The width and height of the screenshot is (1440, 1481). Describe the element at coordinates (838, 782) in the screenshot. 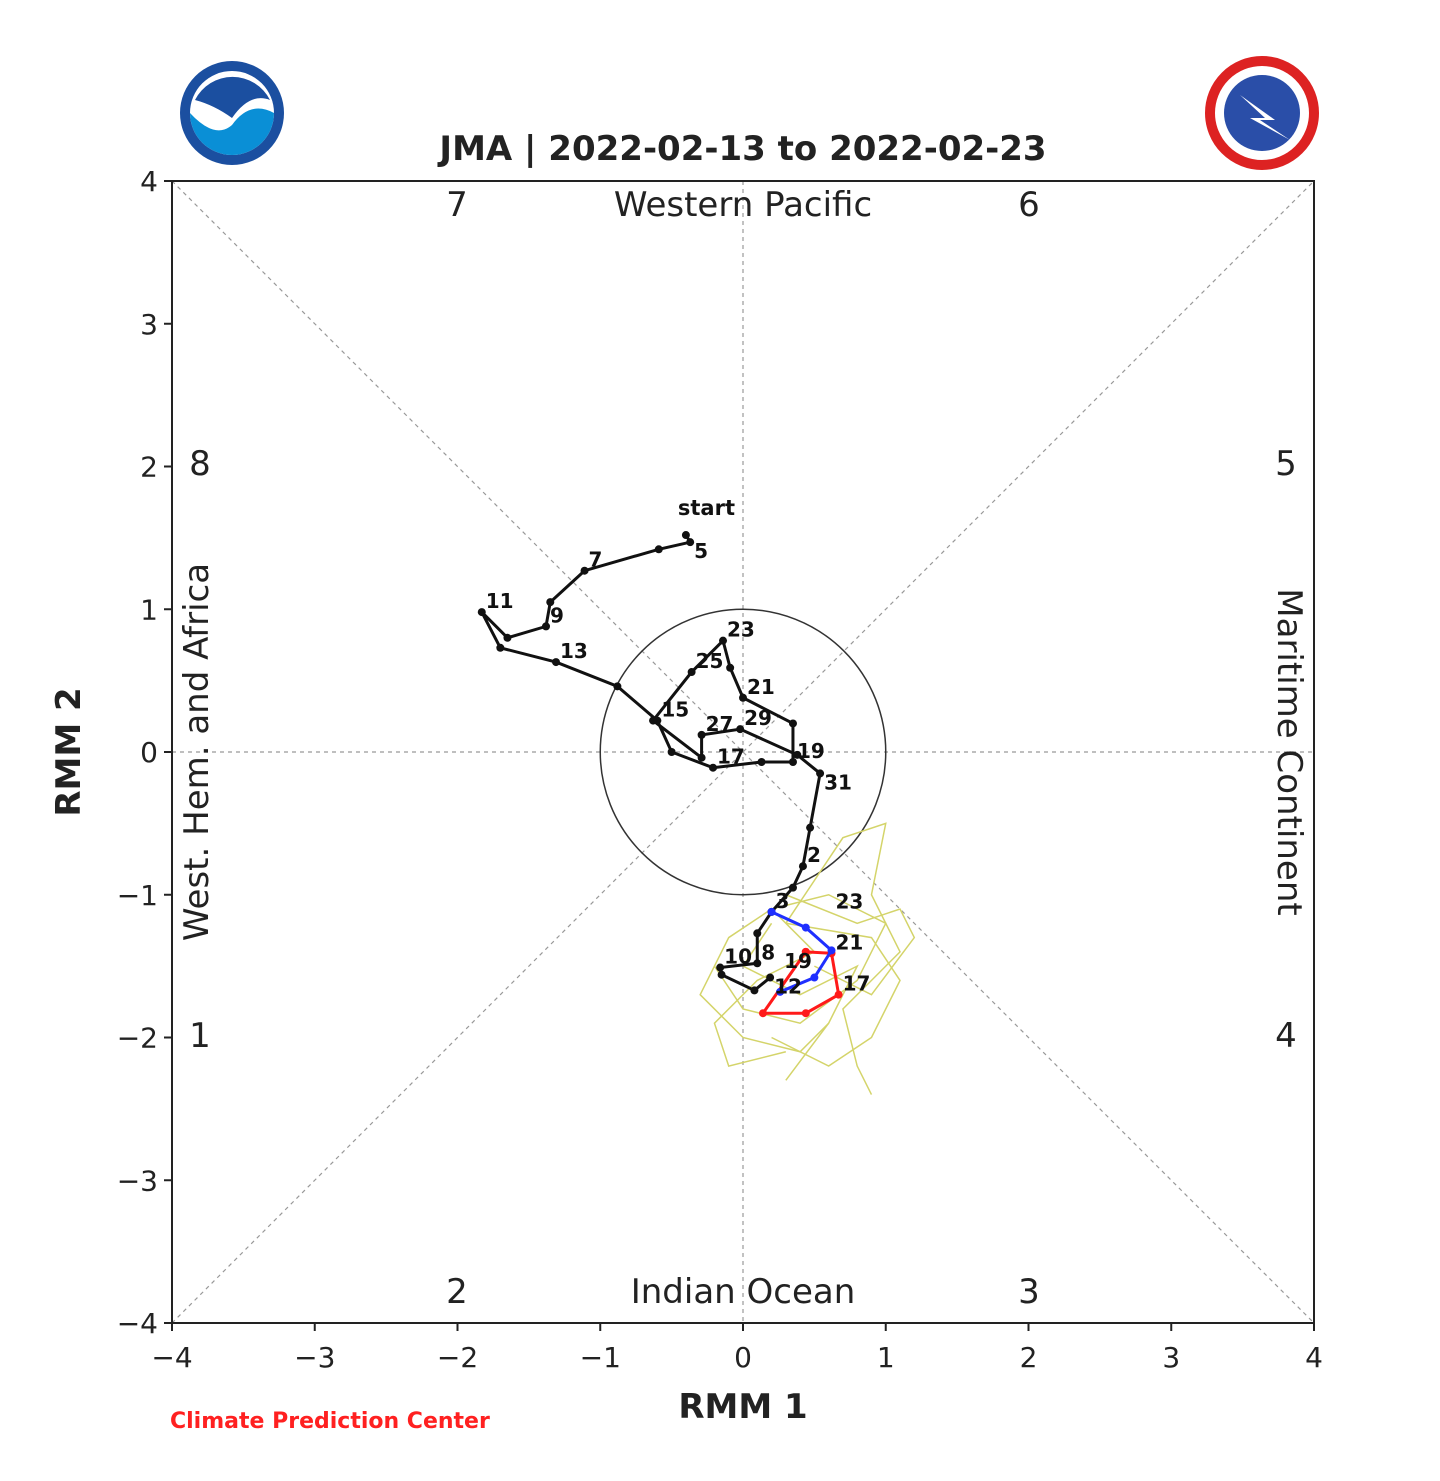

I see `observed-day-label: 31` at that location.